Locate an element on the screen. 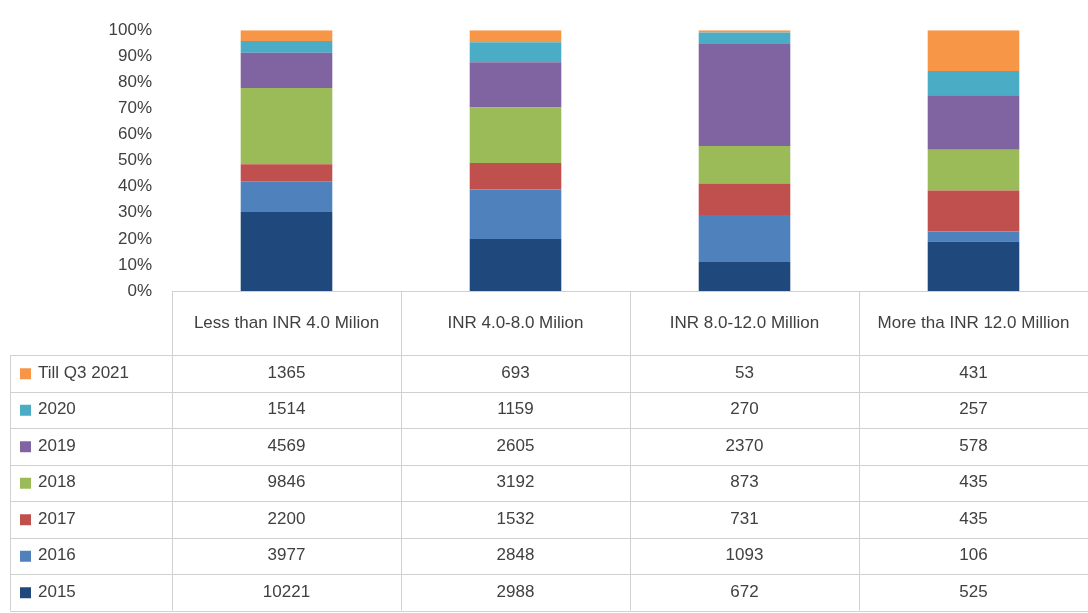 The image size is (1088, 613). y-tick-label: 100% is located at coordinates (130, 29).